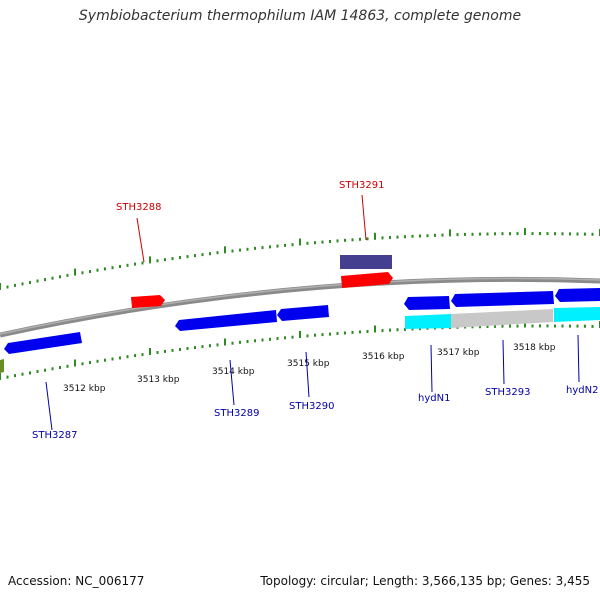 Image resolution: width=600 pixels, height=600 pixels. I want to click on scale-tick-label: 3513 kbp, so click(158, 380).